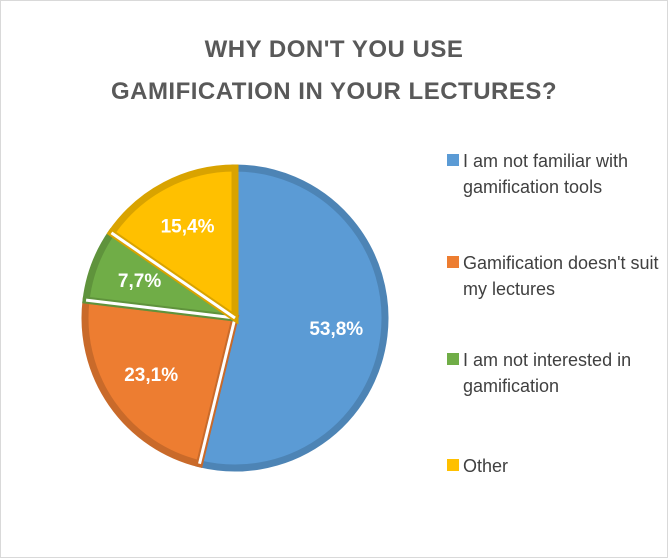 This screenshot has height=558, width=668. Describe the element at coordinates (486, 466) in the screenshot. I see `legend-label: Other` at that location.